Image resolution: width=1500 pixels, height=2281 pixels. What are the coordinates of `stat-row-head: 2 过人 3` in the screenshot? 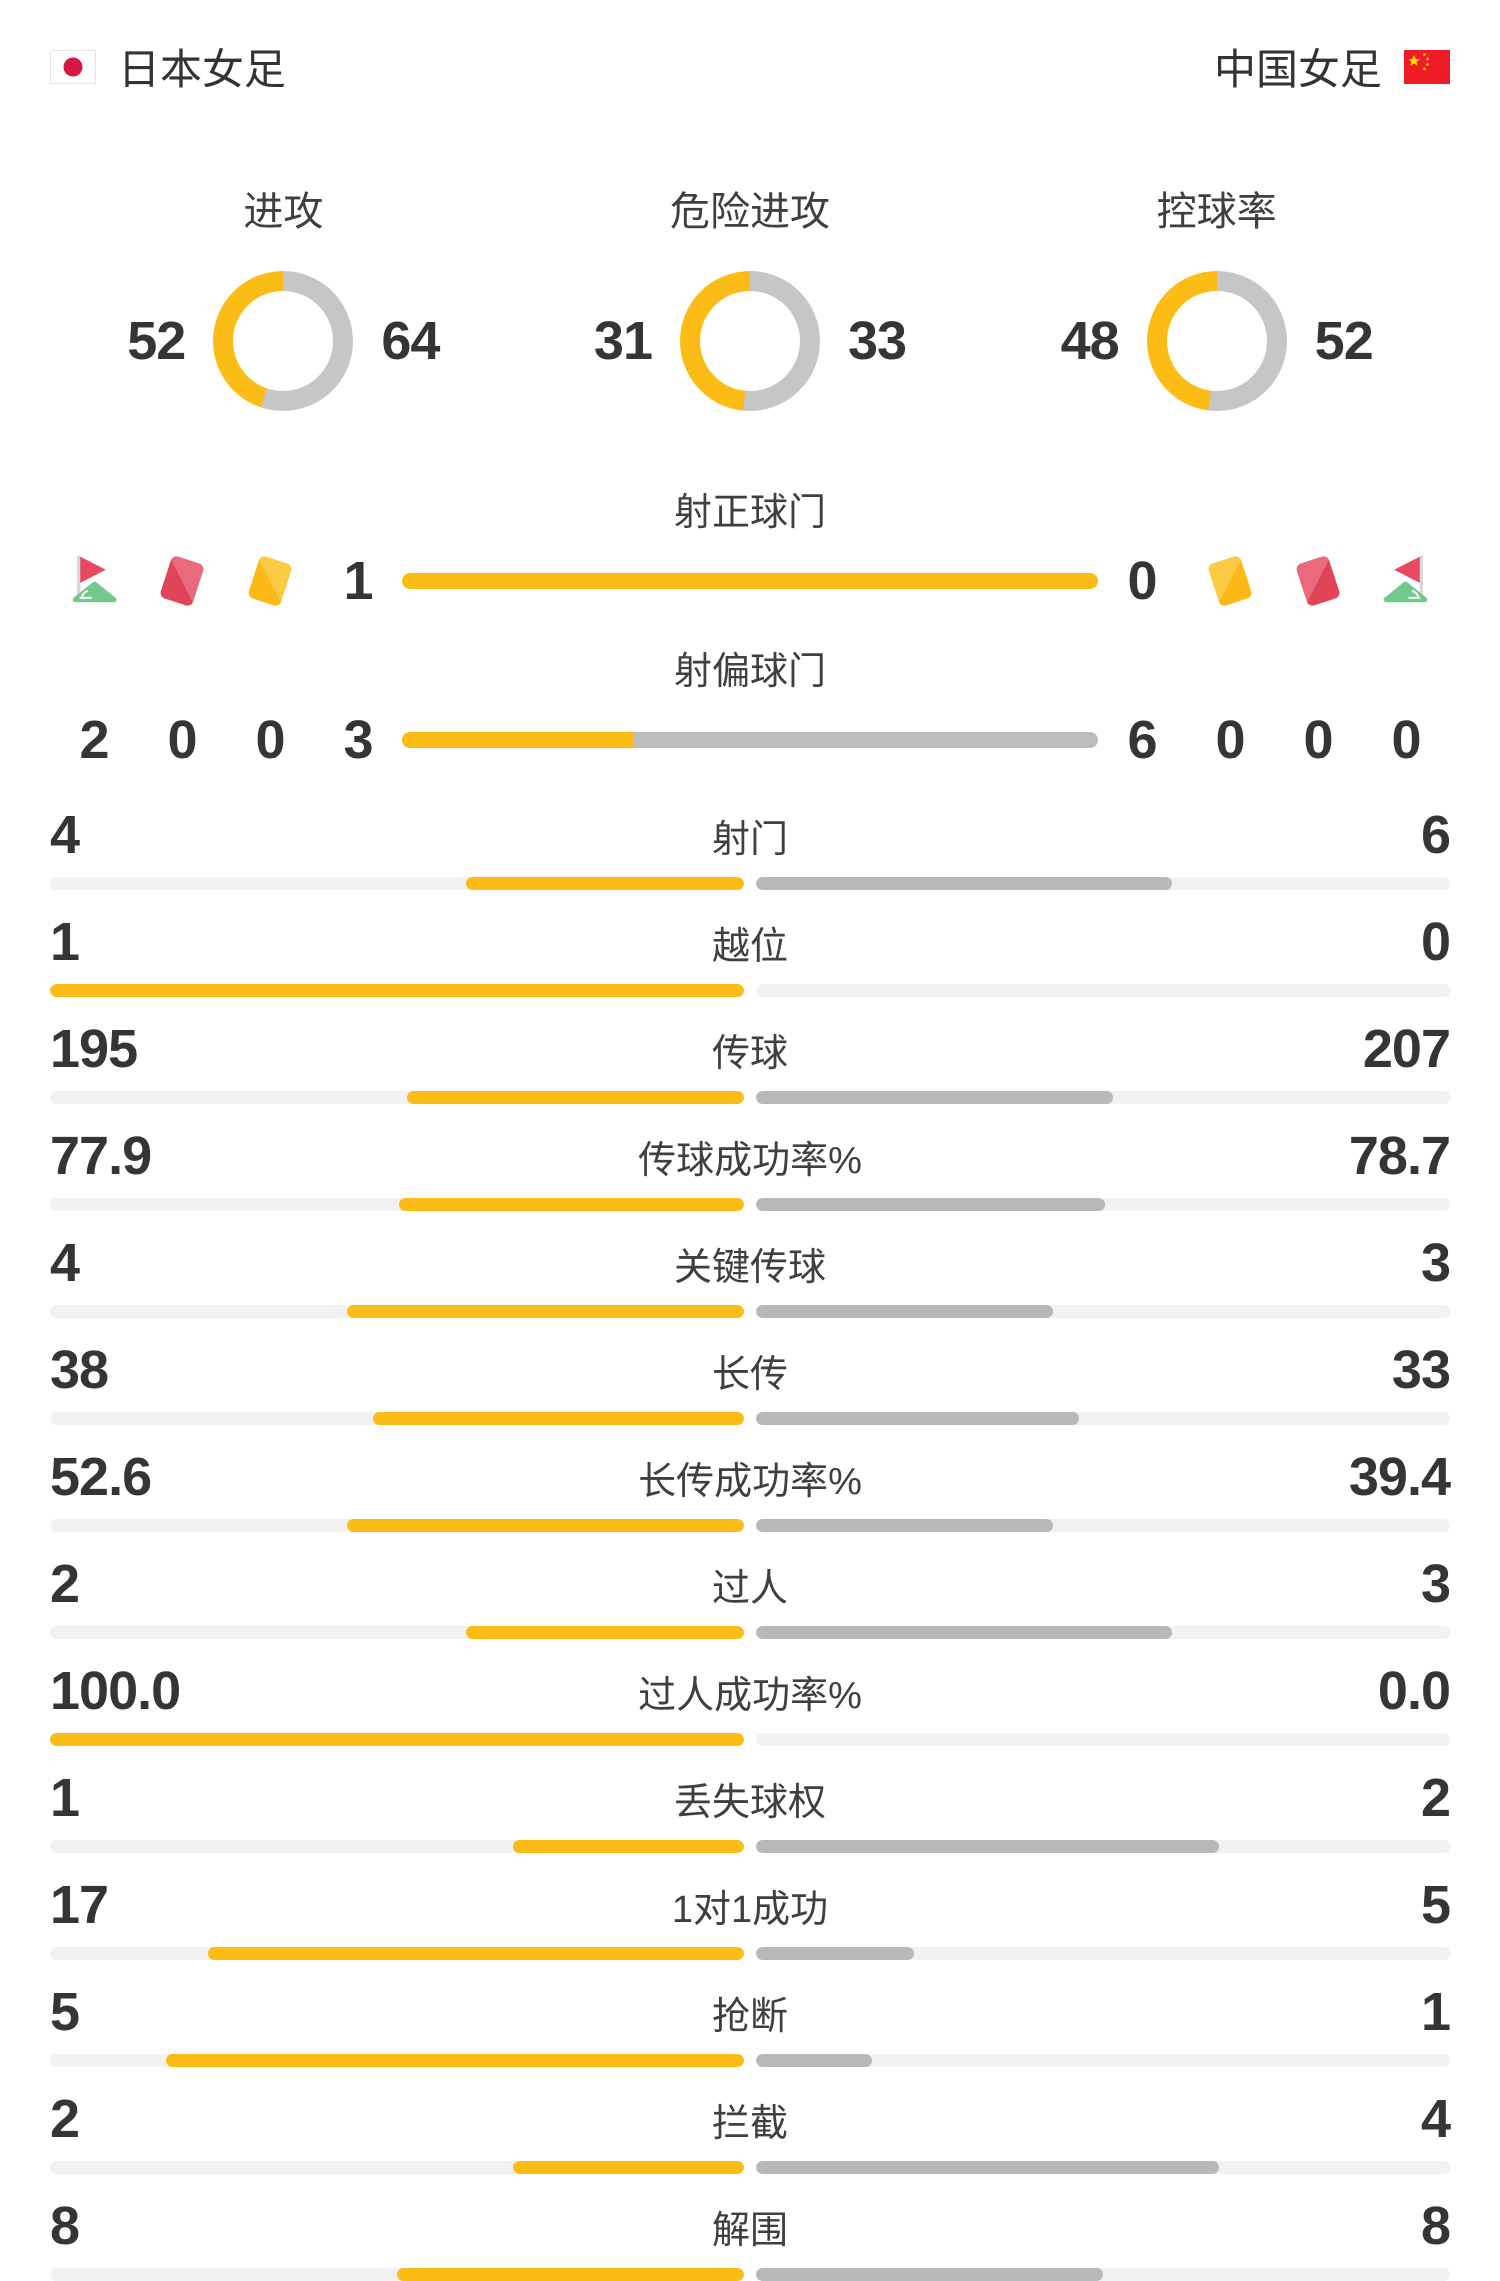 It's located at (750, 1584).